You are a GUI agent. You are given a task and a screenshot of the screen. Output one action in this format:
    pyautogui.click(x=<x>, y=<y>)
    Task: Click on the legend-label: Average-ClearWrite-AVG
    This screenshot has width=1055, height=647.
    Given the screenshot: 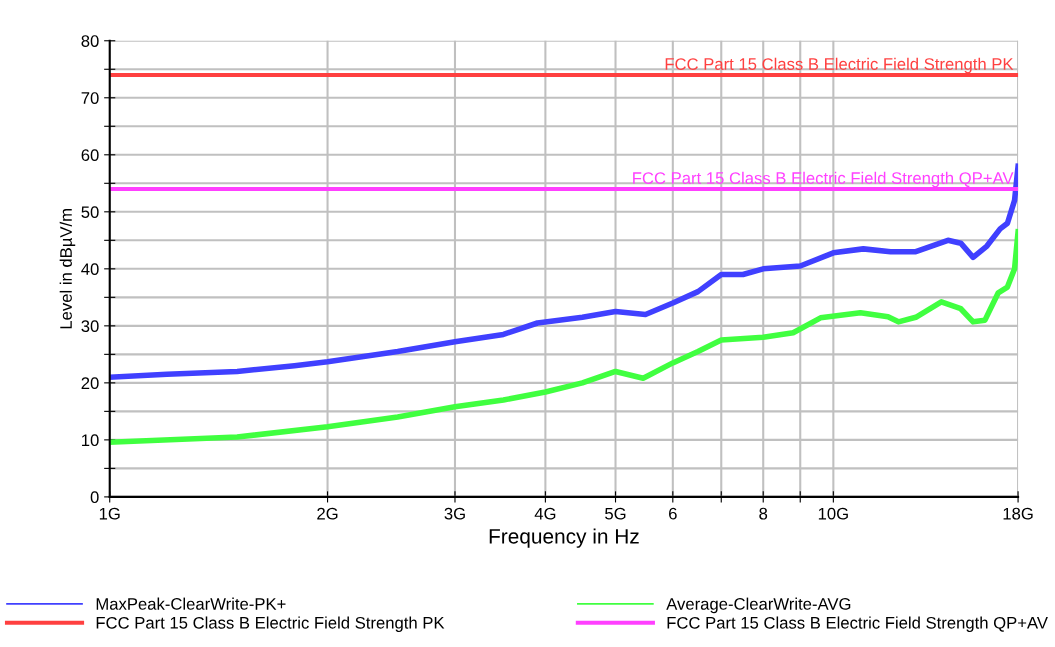 What is the action you would take?
    pyautogui.click(x=758, y=605)
    